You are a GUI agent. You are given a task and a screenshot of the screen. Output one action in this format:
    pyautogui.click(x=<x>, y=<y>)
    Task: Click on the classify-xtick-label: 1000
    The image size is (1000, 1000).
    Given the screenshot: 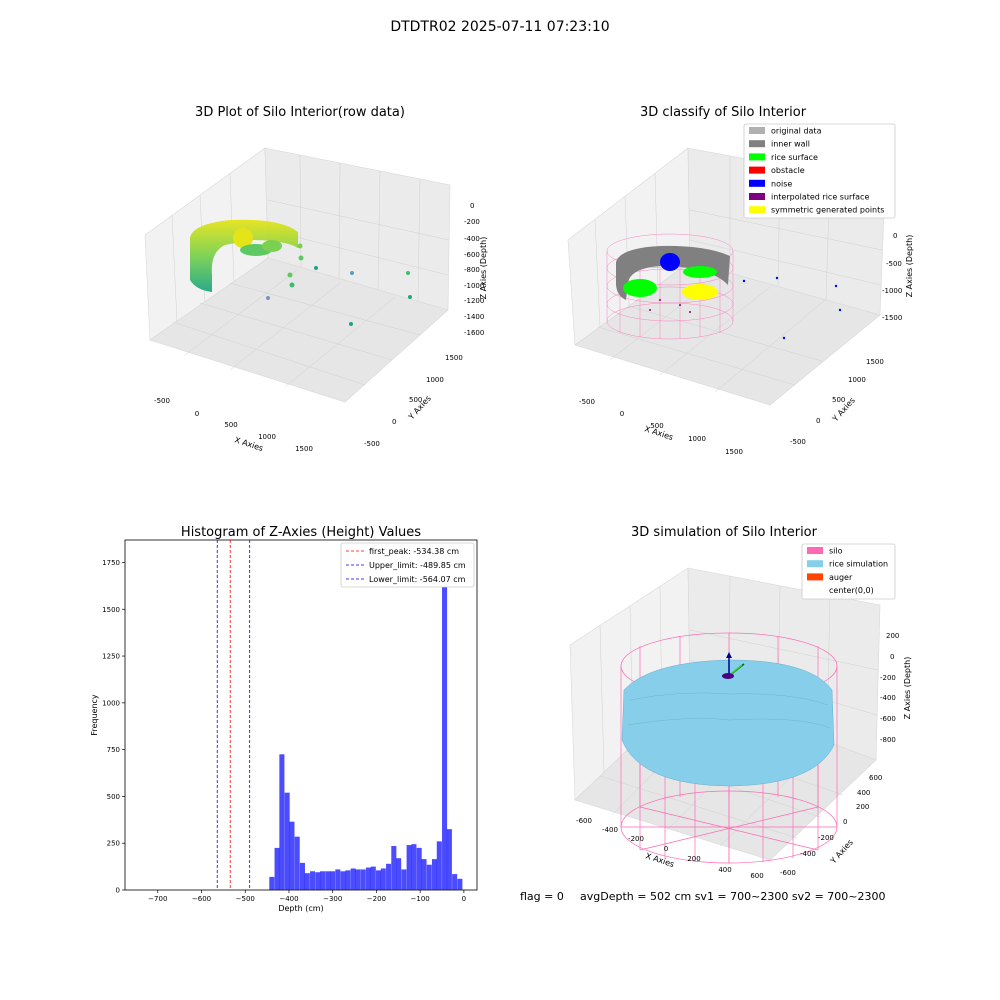 What is the action you would take?
    pyautogui.click(x=697, y=439)
    